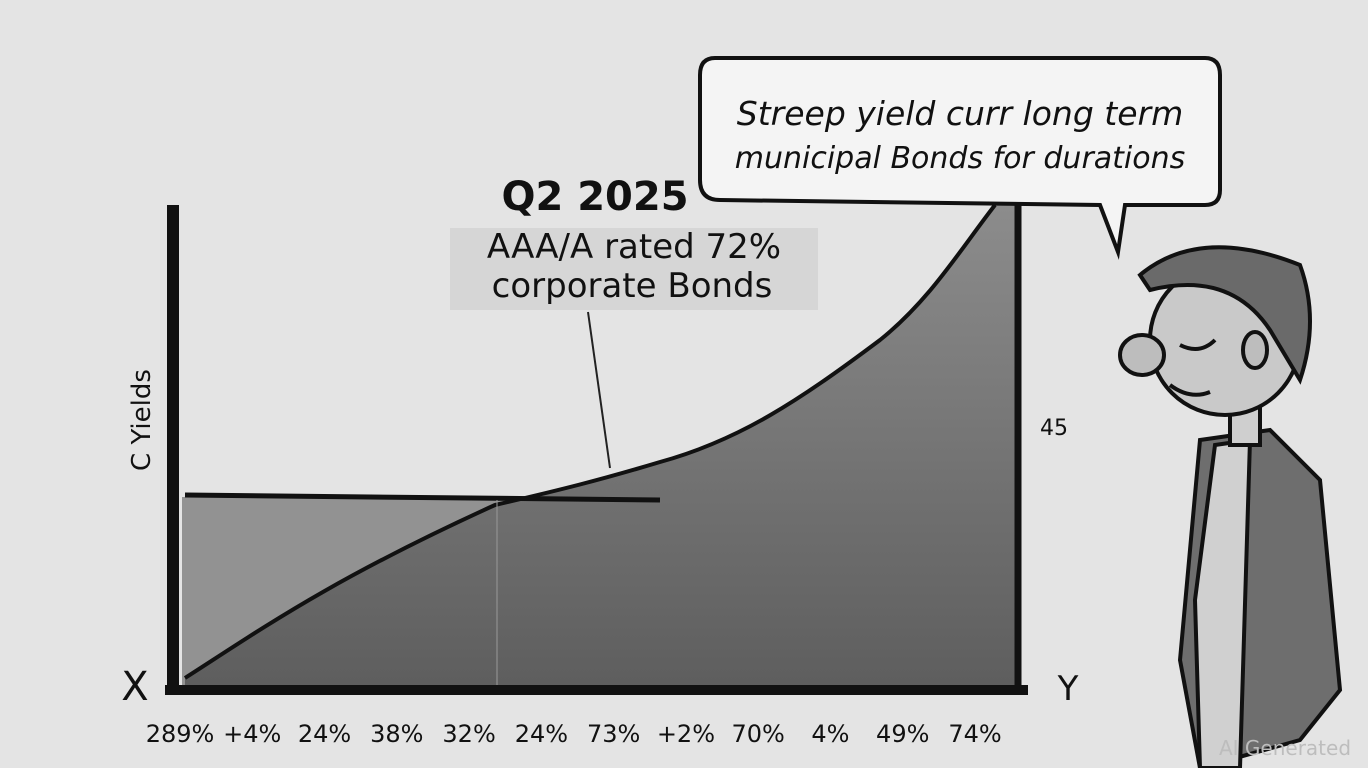 The width and height of the screenshot is (1368, 768). I want to click on ear, so click(1255, 350).